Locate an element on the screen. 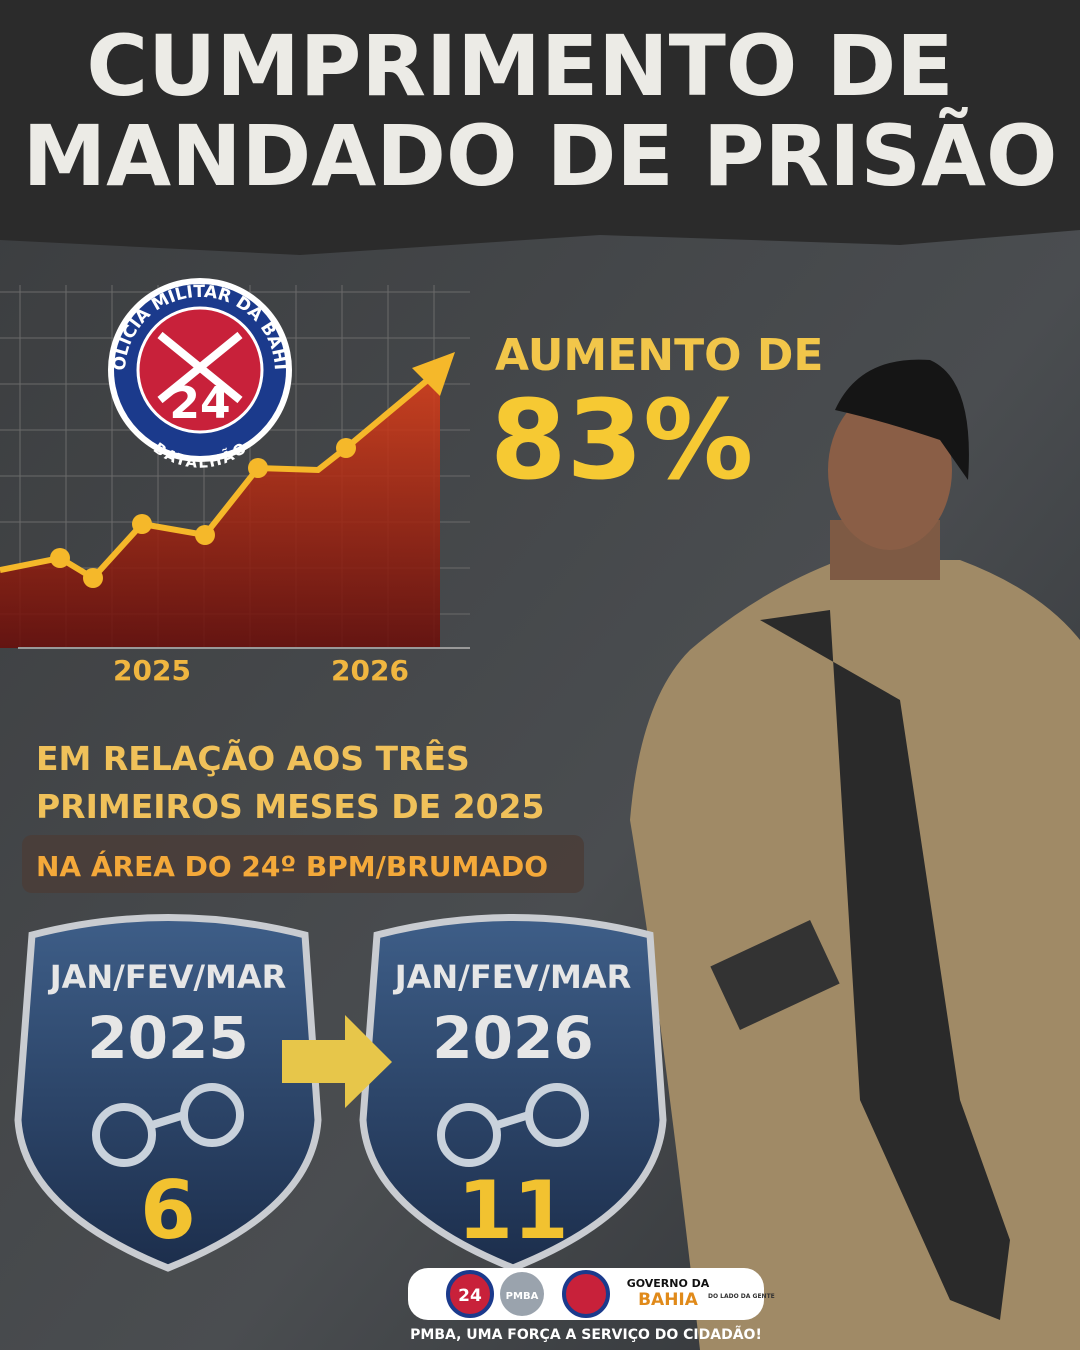 The height and width of the screenshot is (1350, 1080). area-box is located at coordinates (303, 864).